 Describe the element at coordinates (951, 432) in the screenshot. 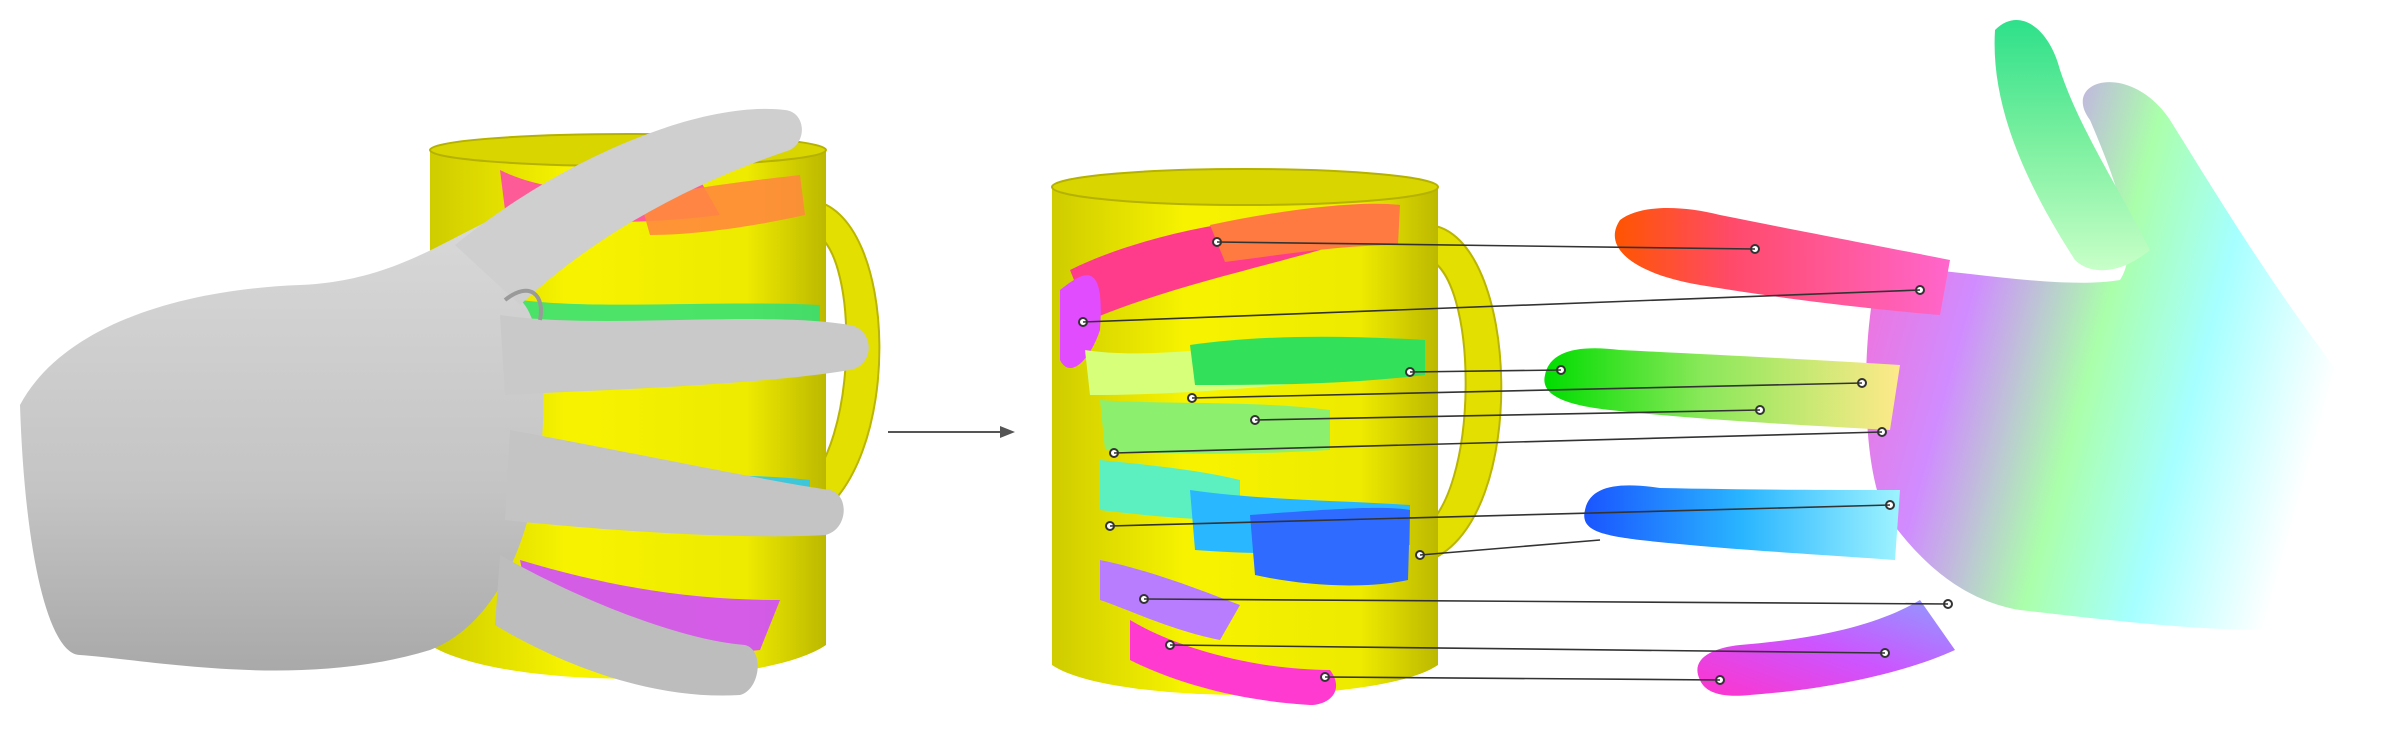

I see `transition-arrow` at that location.